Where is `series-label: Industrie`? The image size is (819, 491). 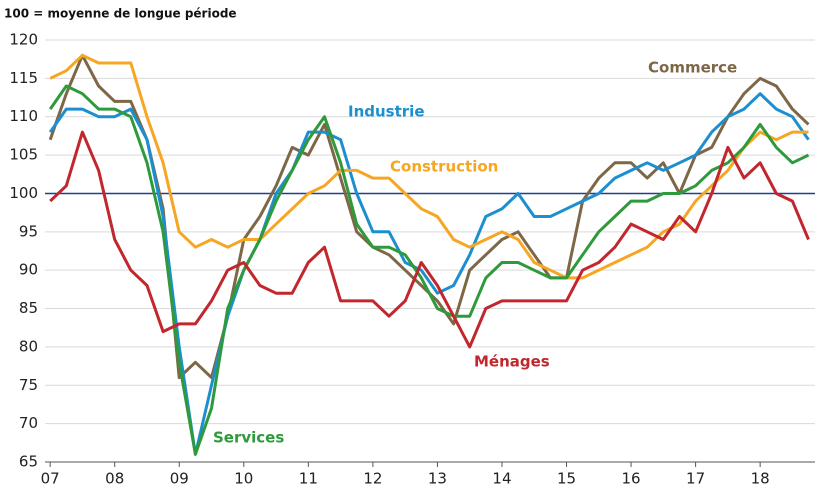 series-label: Industrie is located at coordinates (386, 112).